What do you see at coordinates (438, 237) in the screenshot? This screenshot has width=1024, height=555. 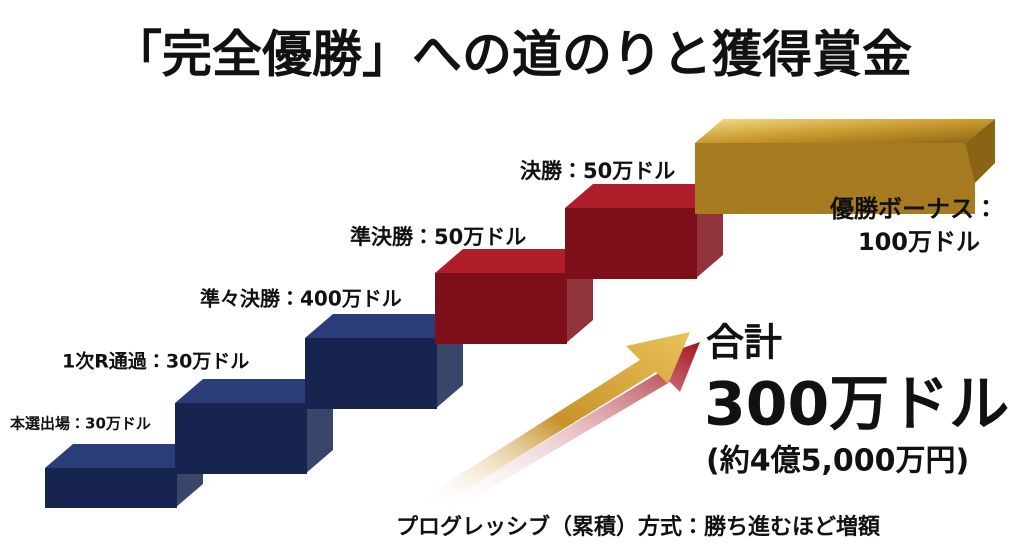 I see `step-label: 準決勝：50万ドル` at bounding box center [438, 237].